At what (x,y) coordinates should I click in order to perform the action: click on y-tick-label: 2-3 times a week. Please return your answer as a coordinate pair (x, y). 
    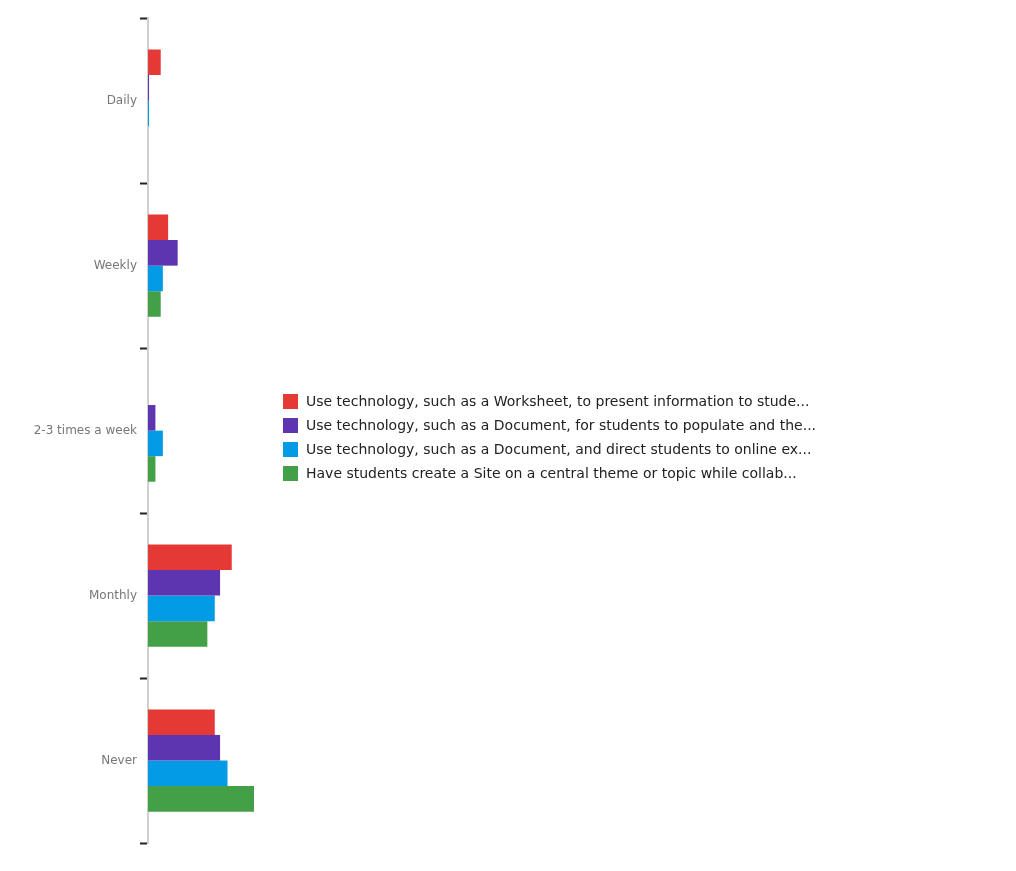
    Looking at the image, I should click on (85, 429).